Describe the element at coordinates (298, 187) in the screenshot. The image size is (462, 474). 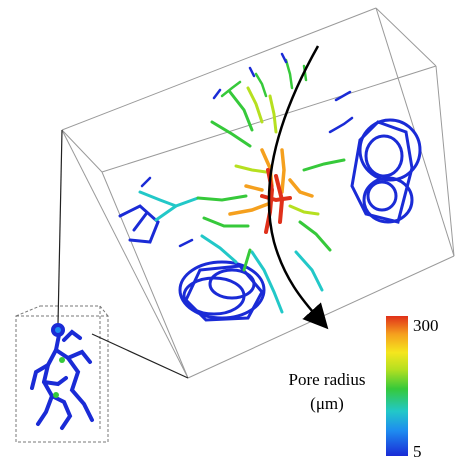
I see `flow-arrow` at that location.